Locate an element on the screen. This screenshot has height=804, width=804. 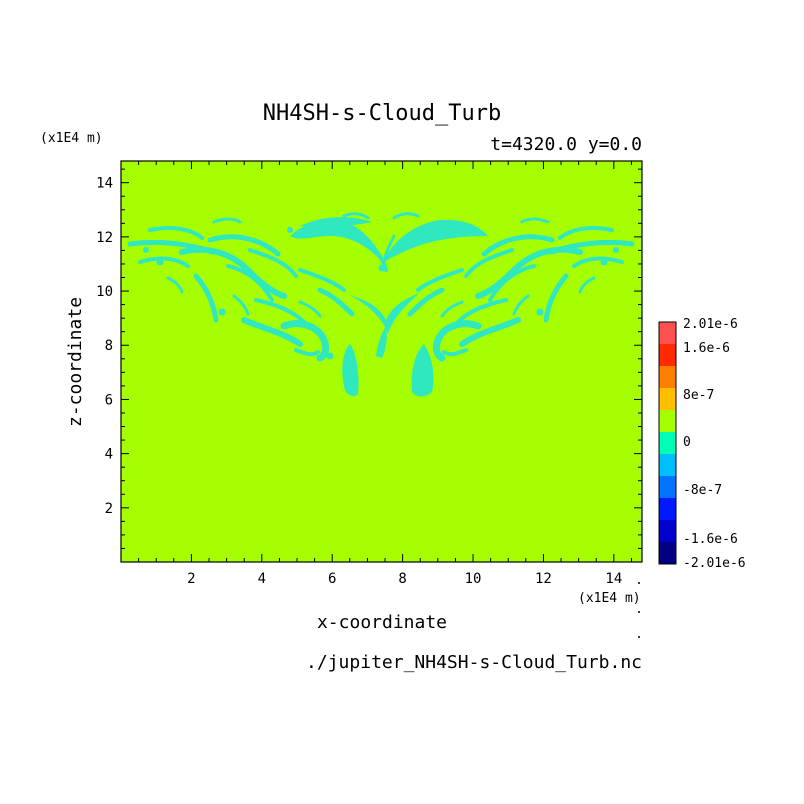
cap-top is located at coordinates (336, 222).